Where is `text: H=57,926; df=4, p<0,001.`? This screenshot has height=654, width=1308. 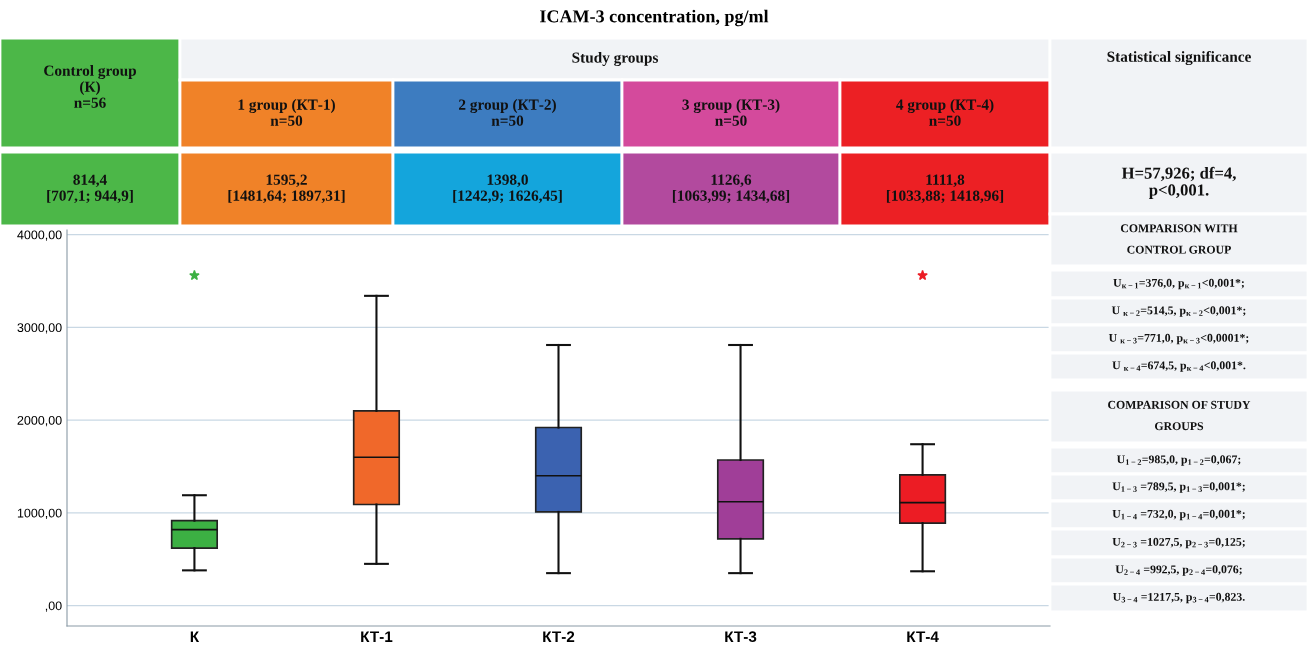 text: H=57,926; df=4, p<0,001. is located at coordinates (1178, 182).